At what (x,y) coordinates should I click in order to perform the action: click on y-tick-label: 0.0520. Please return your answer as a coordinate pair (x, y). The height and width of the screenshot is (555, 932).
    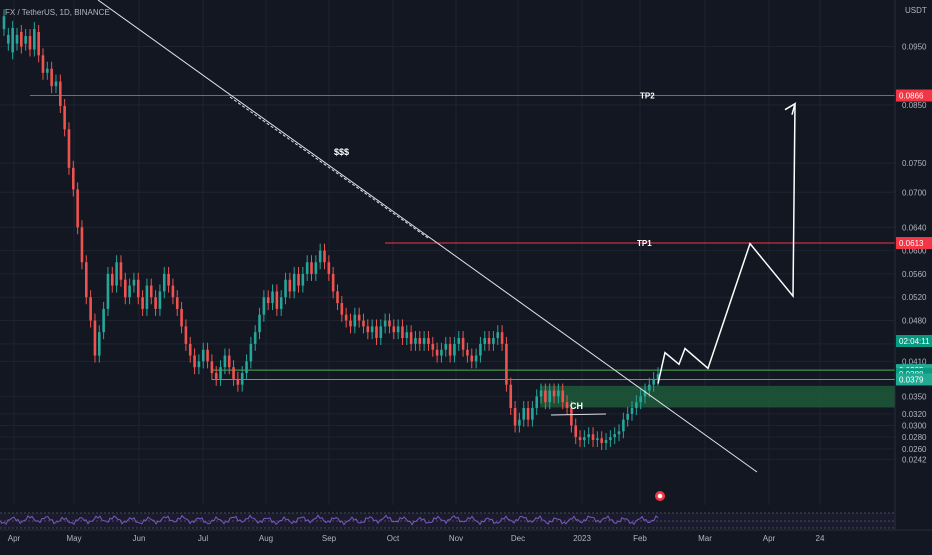
    Looking at the image, I should click on (914, 297).